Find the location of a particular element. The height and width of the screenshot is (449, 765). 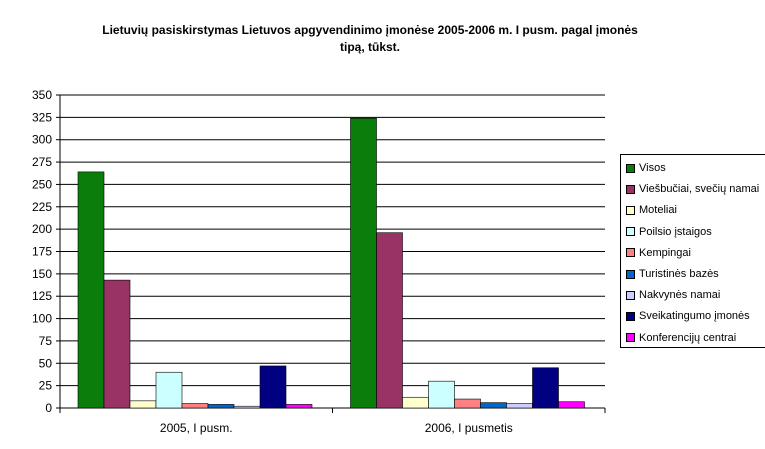

legend-item: Konferencijų centrai is located at coordinates (681, 338).